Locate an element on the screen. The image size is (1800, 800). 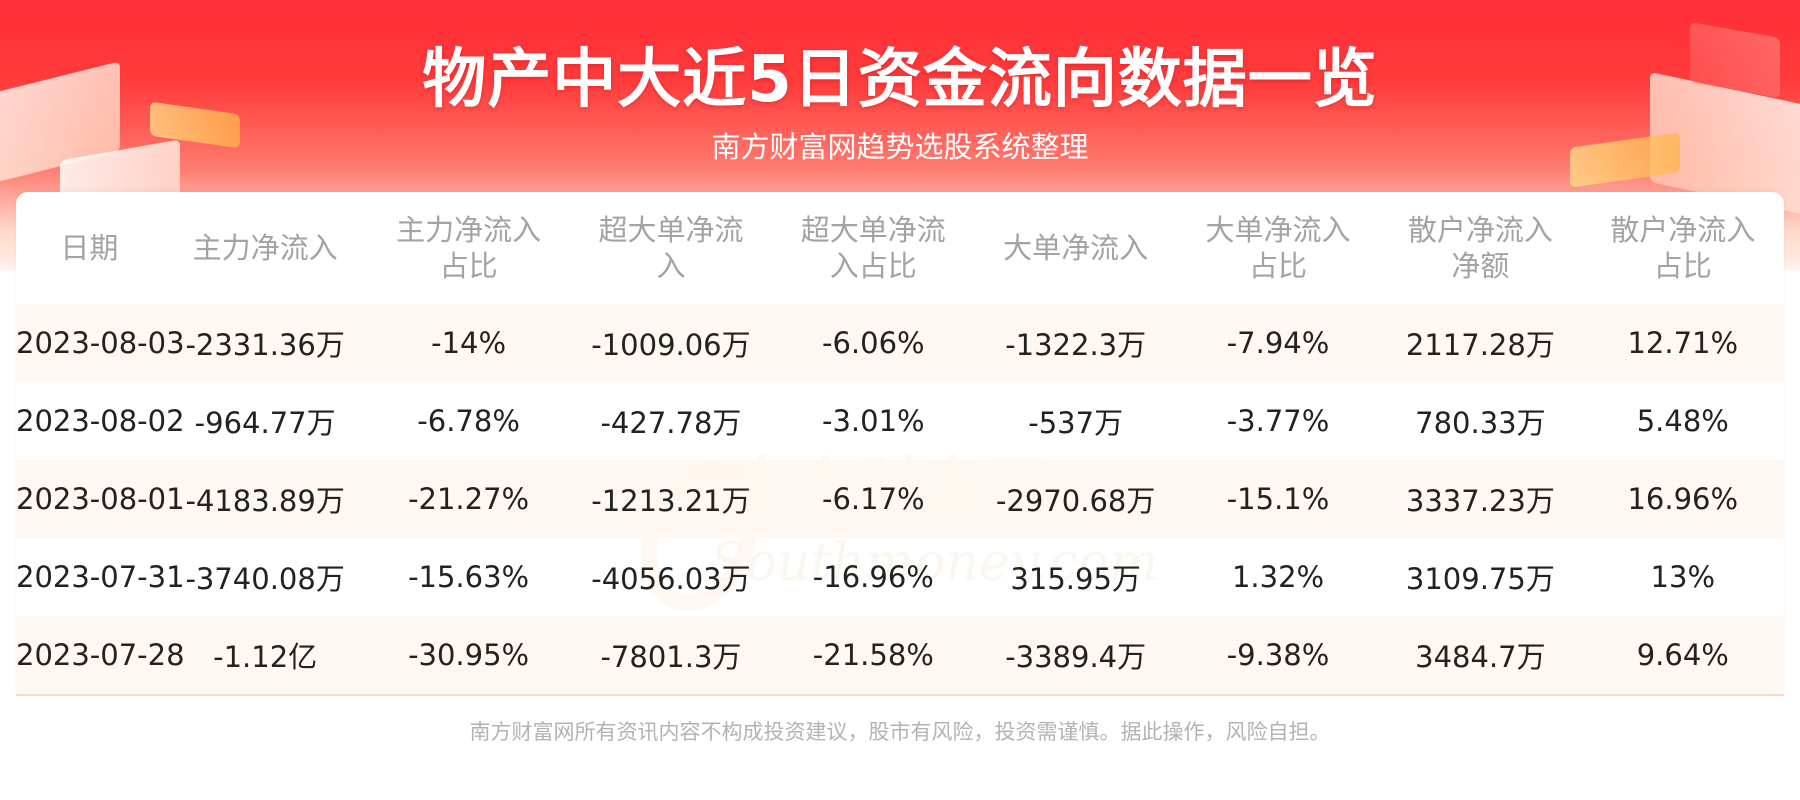
cell-retail-net-inflow-ratio: 12.71% is located at coordinates (1682, 343).